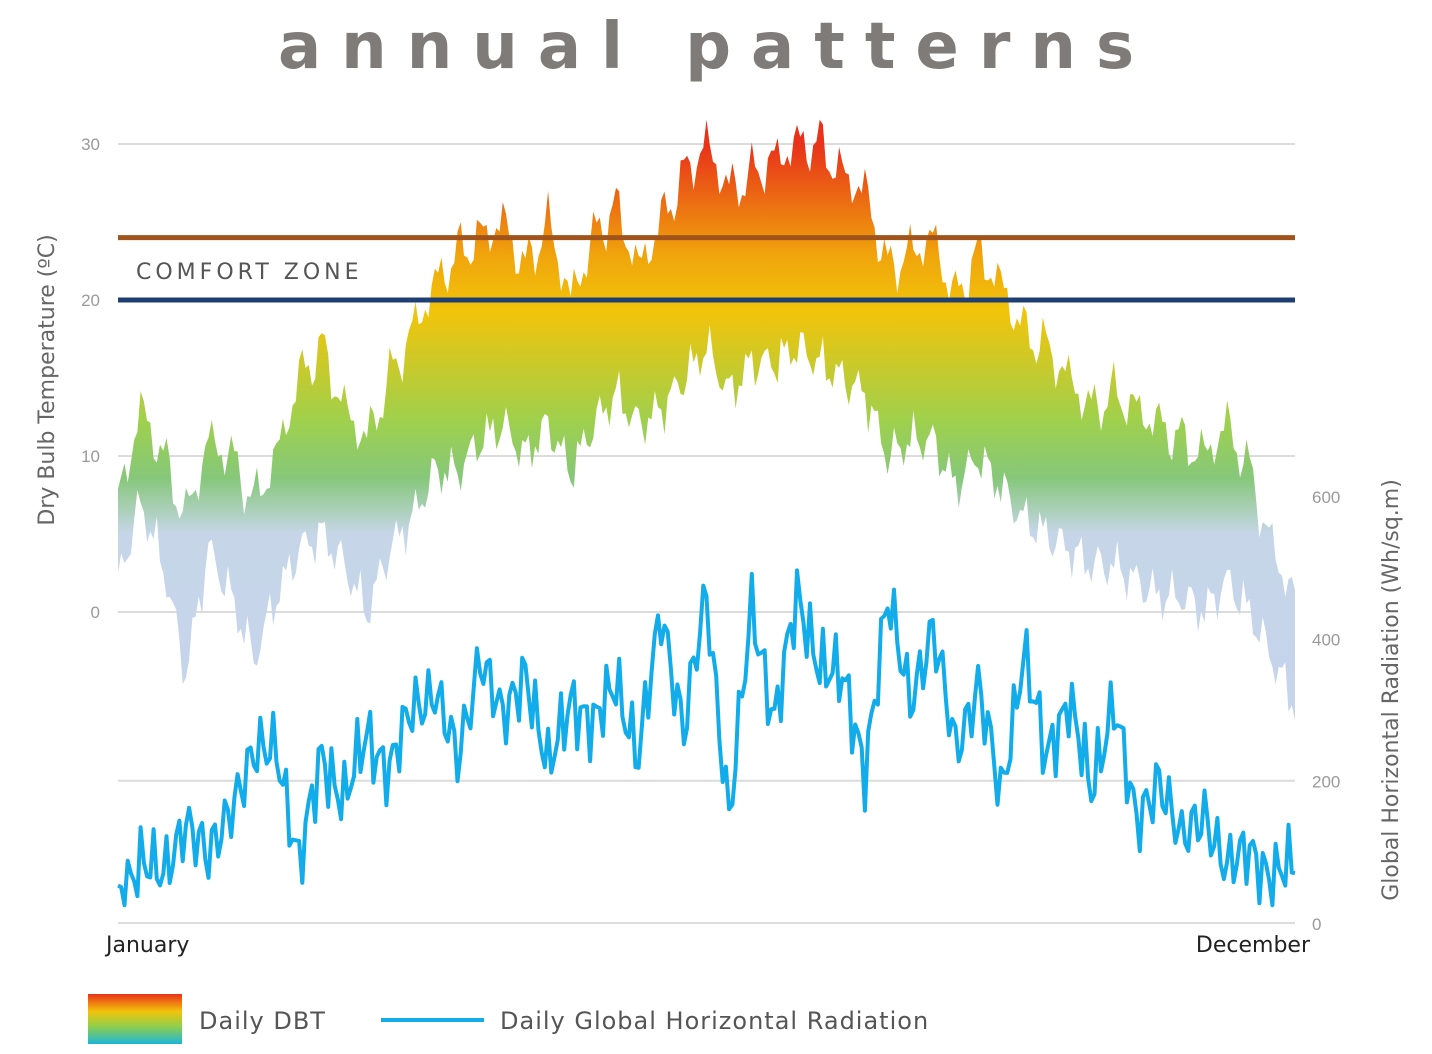 The height and width of the screenshot is (1054, 1432). Describe the element at coordinates (90, 378) in the screenshot. I see `left-axis-ticks: 0 10 20 30` at that location.